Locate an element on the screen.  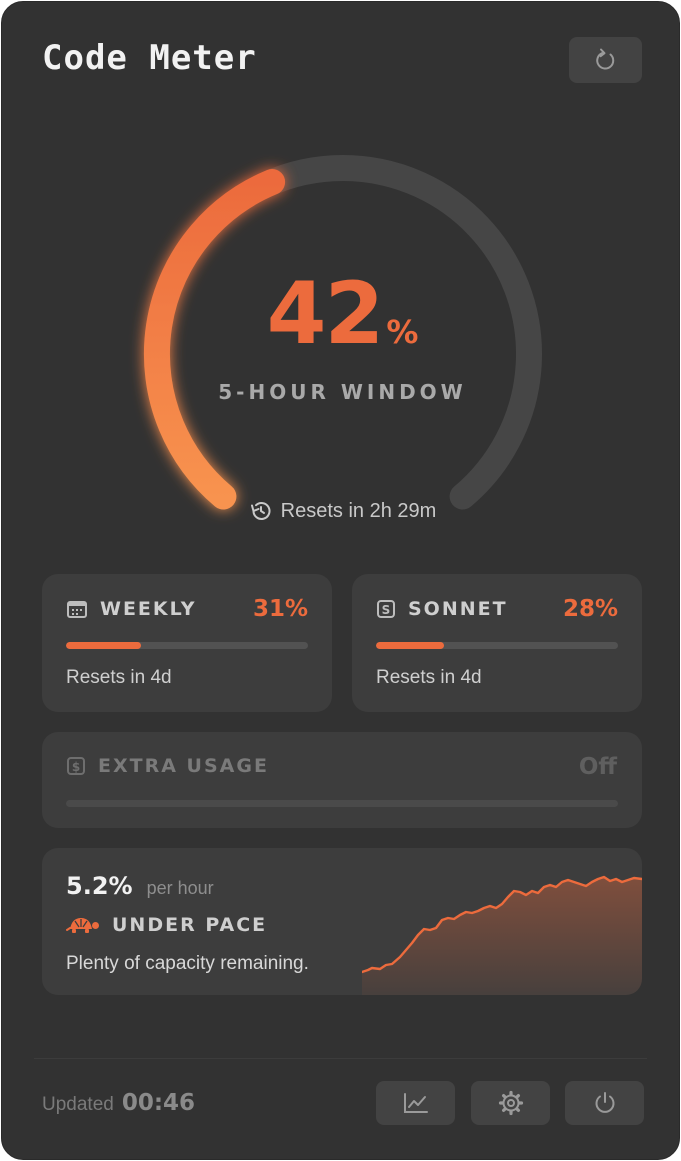
usage-sparkline is located at coordinates (502, 935).